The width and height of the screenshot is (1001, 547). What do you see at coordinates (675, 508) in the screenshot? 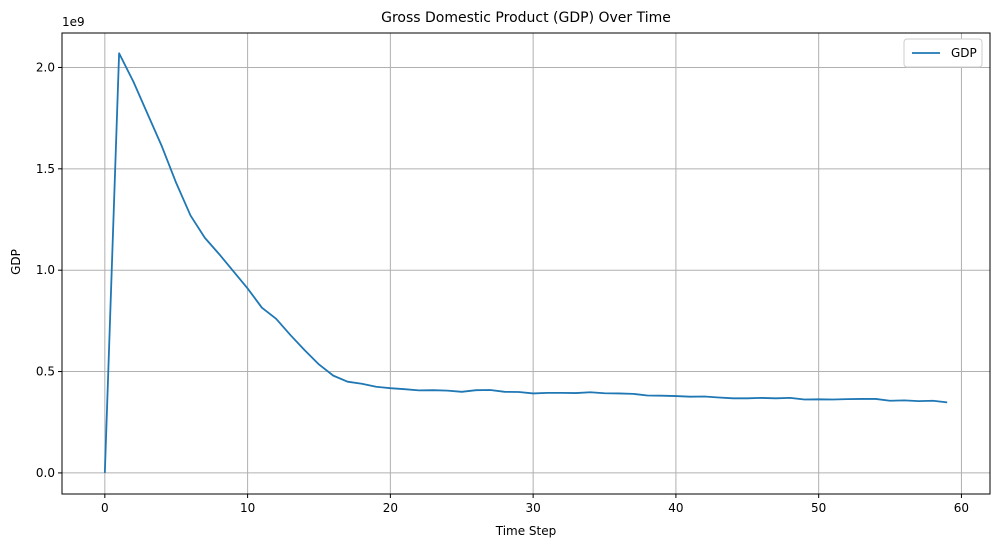
I see `x-tick-label: 40` at bounding box center [675, 508].